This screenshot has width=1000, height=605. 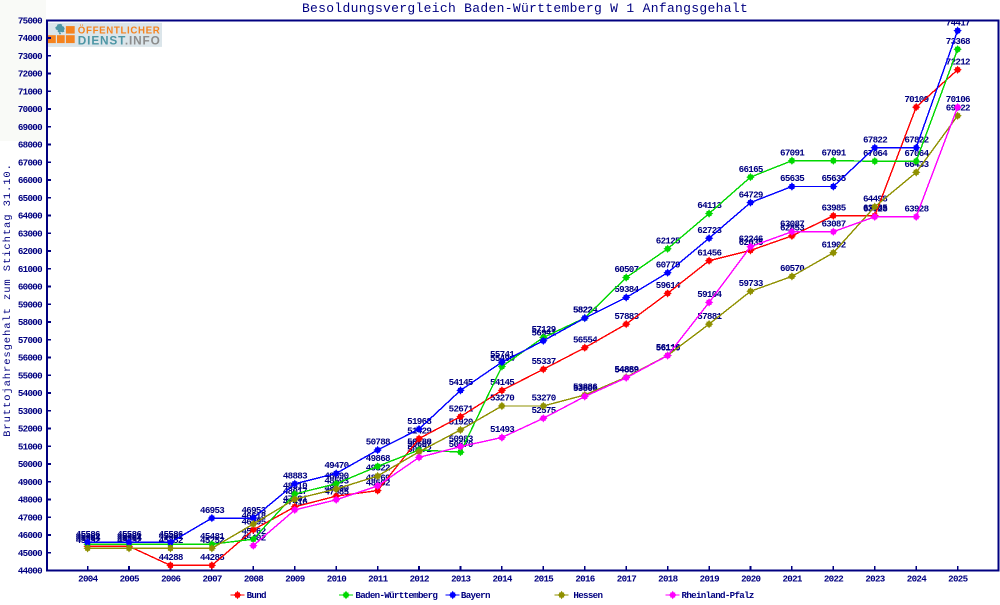 I want to click on svg-text: 46000, so click(x=30, y=535).